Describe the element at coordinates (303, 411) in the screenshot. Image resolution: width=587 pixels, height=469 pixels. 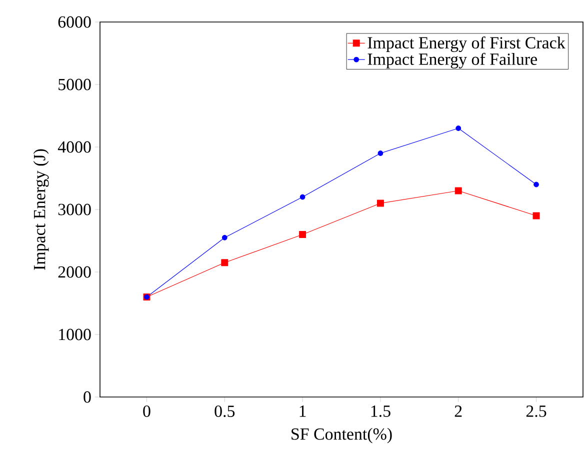
I see `x-tick-label: 1` at that location.